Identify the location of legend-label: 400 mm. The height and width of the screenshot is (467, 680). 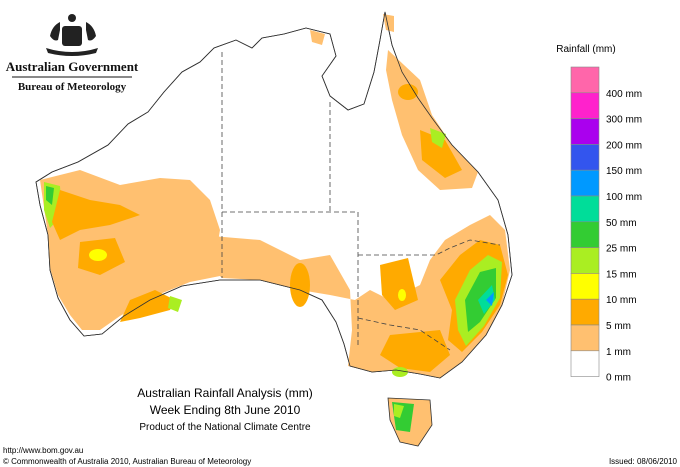
(624, 94).